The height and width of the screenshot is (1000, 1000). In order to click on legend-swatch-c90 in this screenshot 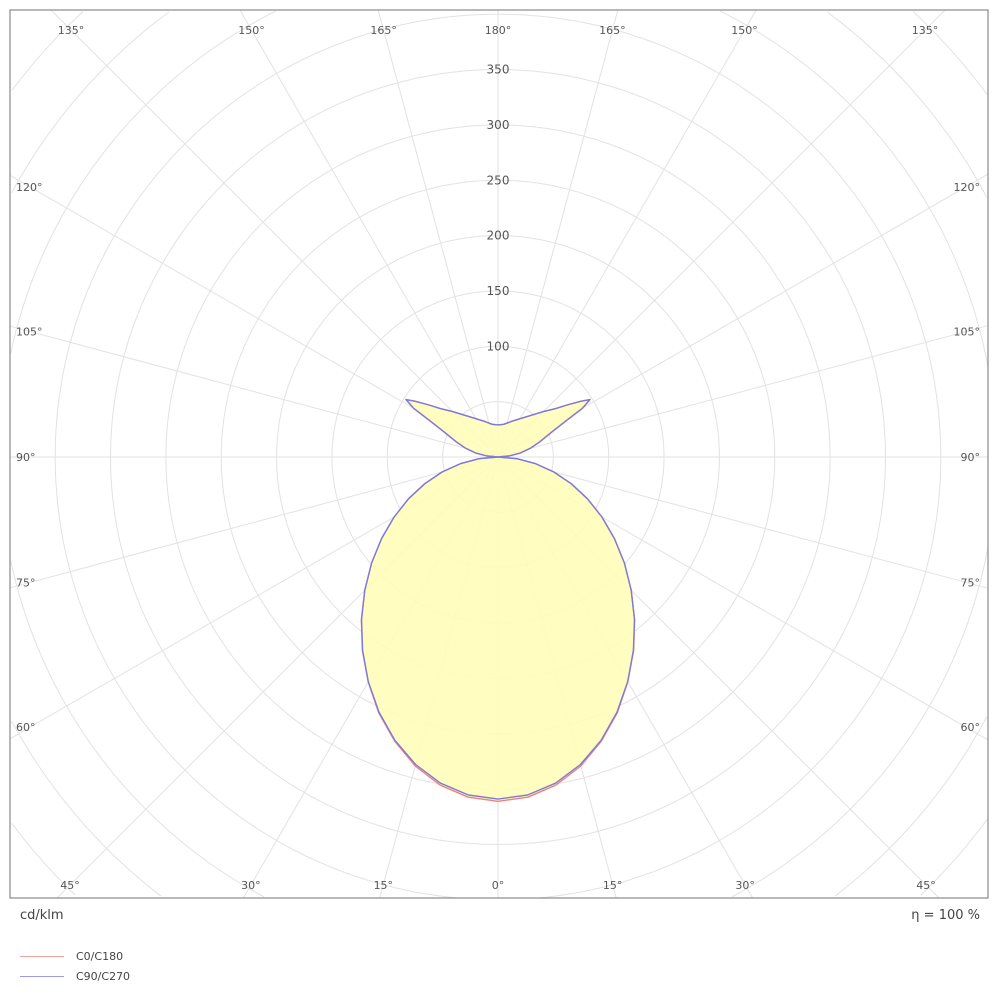, I will do `click(42, 976)`.